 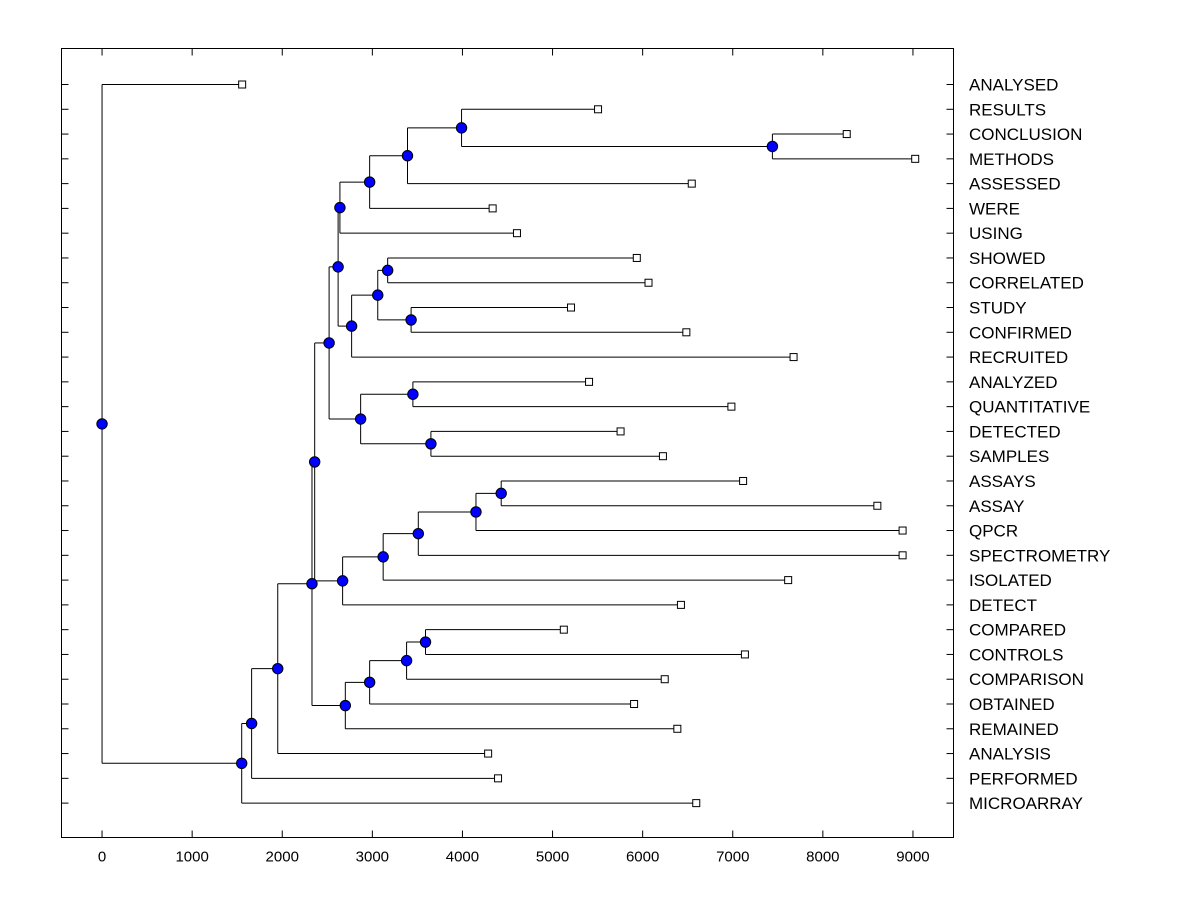 What do you see at coordinates (1025, 134) in the screenshot?
I see `leaf-label-conclusion: CONCLUSION` at bounding box center [1025, 134].